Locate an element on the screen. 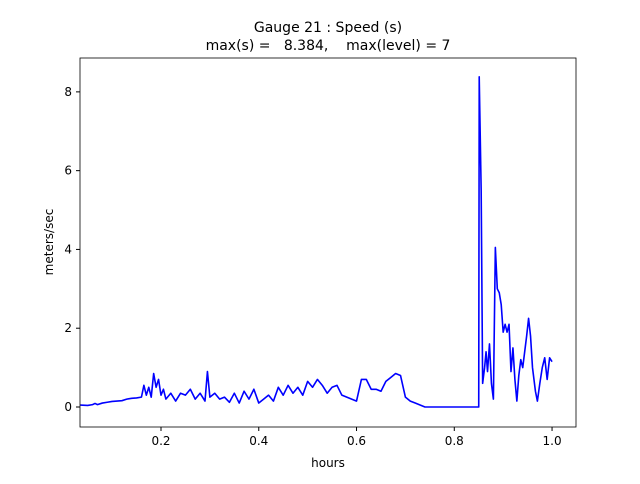 Image resolution: width=640 pixels, height=484 pixels. y-axis-label: meters/sec is located at coordinates (49, 242).